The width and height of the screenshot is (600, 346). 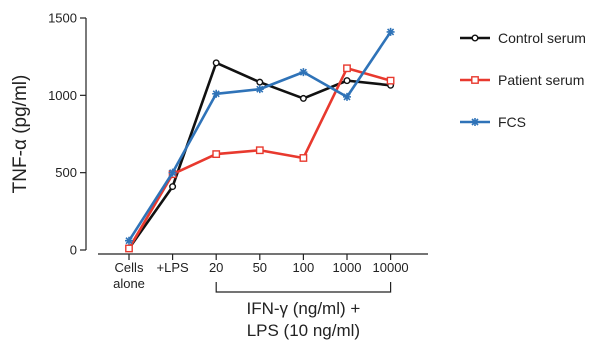 What do you see at coordinates (541, 80) in the screenshot?
I see `legend-label: Patient serum` at bounding box center [541, 80].